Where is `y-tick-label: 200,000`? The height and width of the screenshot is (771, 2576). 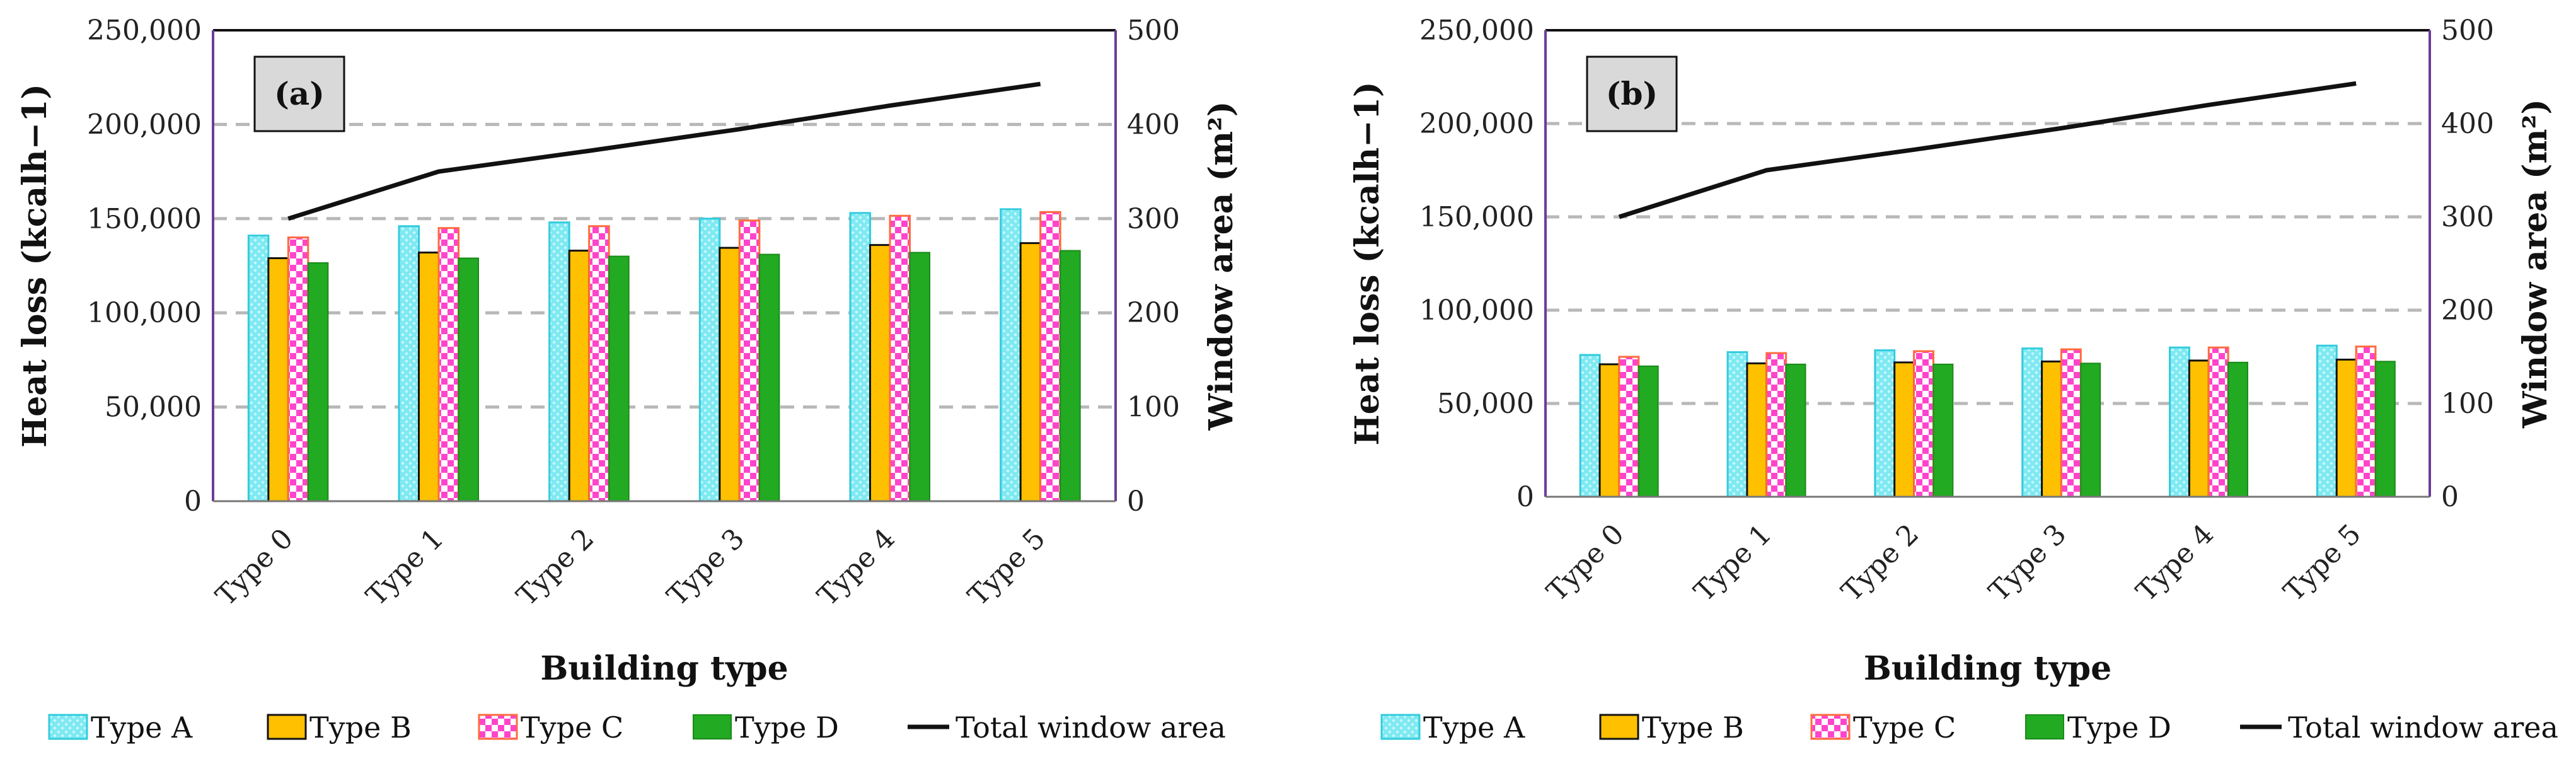 y-tick-label: 200,000 is located at coordinates (1477, 124).